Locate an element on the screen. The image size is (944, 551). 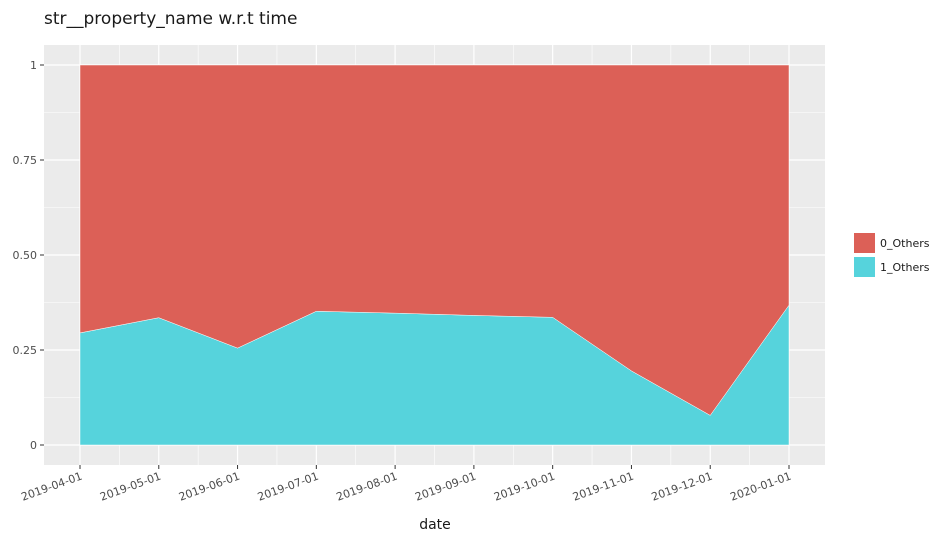
x-tick-label: 2019-05-01 is located at coordinates (130, 487).